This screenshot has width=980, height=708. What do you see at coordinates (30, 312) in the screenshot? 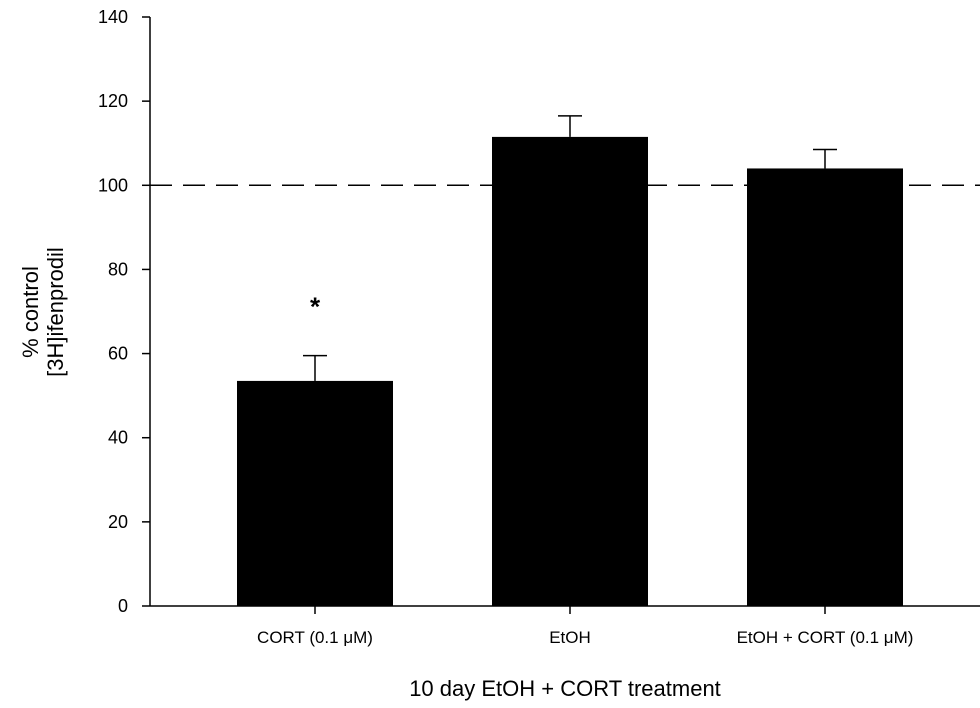
I see `y-axis-title-line: % control` at bounding box center [30, 312].